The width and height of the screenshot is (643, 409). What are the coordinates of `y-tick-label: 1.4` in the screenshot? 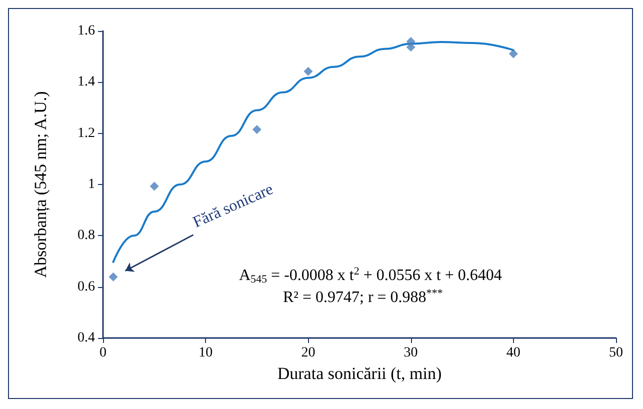 It's located at (86, 82).